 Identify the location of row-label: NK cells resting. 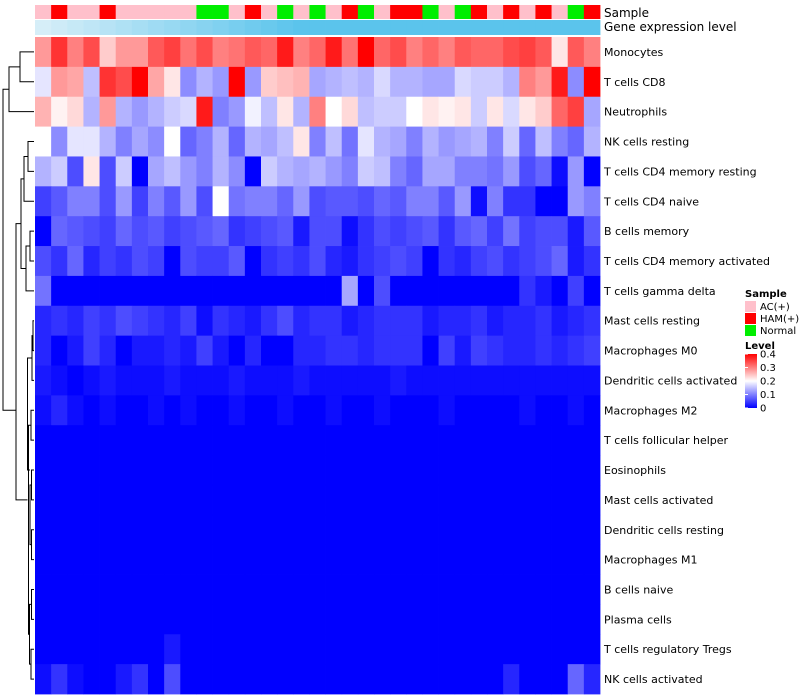
(646, 142).